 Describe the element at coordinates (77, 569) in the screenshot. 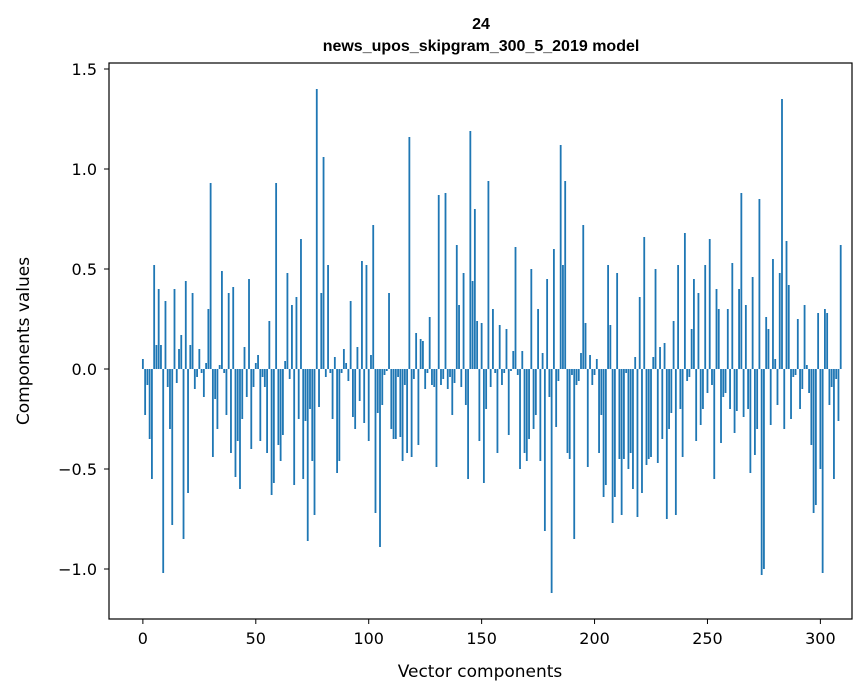

I see `y-tick-label-0: −1.0` at that location.